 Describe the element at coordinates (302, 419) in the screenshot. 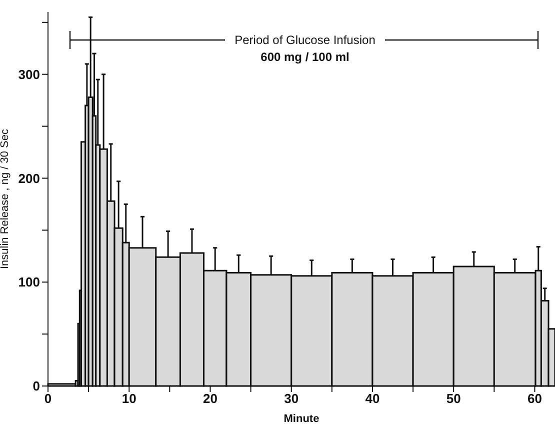

I see `x-axis-title: Minute` at that location.